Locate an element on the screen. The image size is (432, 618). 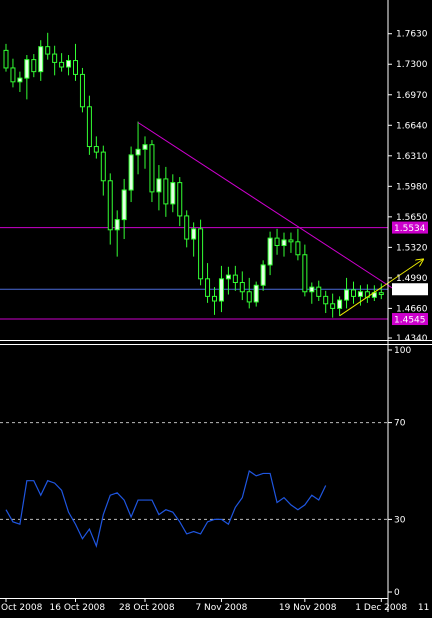
time-tick-label: 1 Dec 2008 is located at coordinates (381, 608).